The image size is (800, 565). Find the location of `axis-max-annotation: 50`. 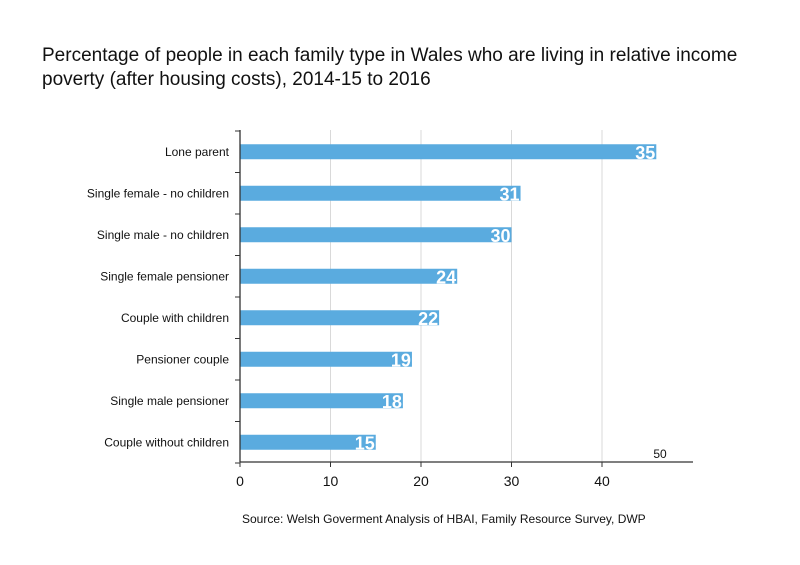

axis-max-annotation: 50 is located at coordinates (660, 454).